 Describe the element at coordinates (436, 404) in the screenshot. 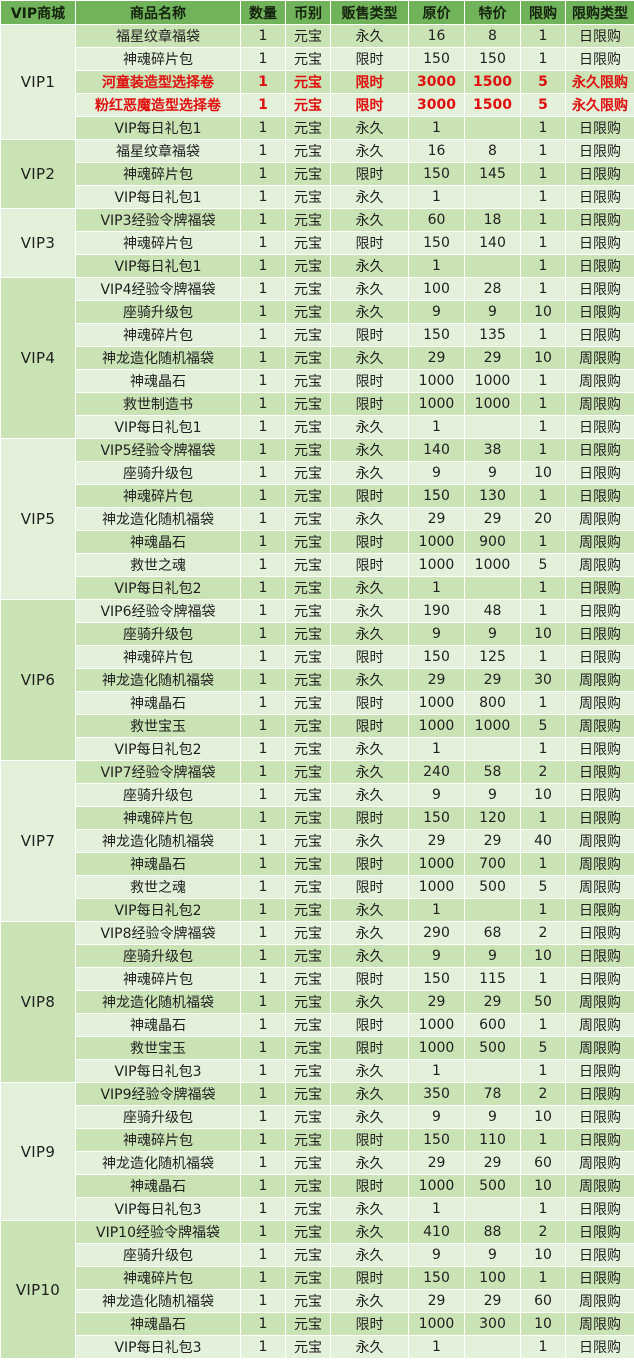

I see `original-price-cell: 1000` at that location.